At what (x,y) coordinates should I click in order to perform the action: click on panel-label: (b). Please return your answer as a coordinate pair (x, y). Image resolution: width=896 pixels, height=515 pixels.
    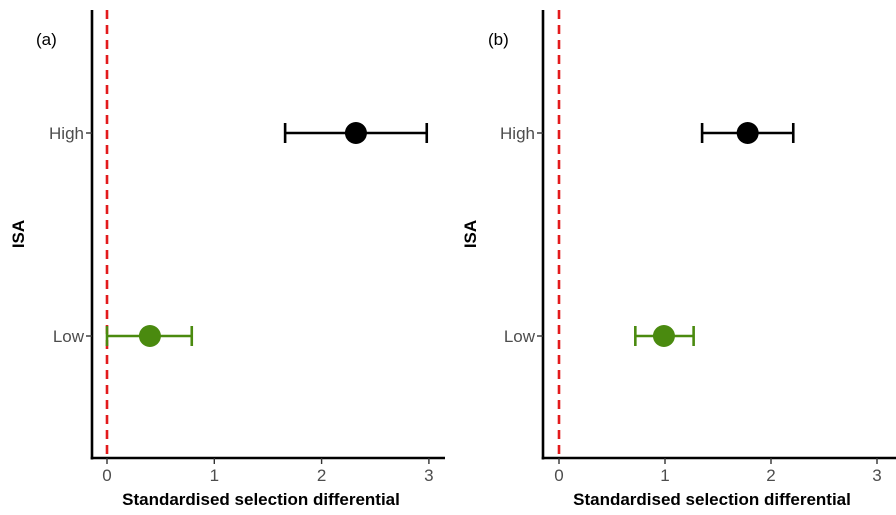
    Looking at the image, I should click on (498, 39).